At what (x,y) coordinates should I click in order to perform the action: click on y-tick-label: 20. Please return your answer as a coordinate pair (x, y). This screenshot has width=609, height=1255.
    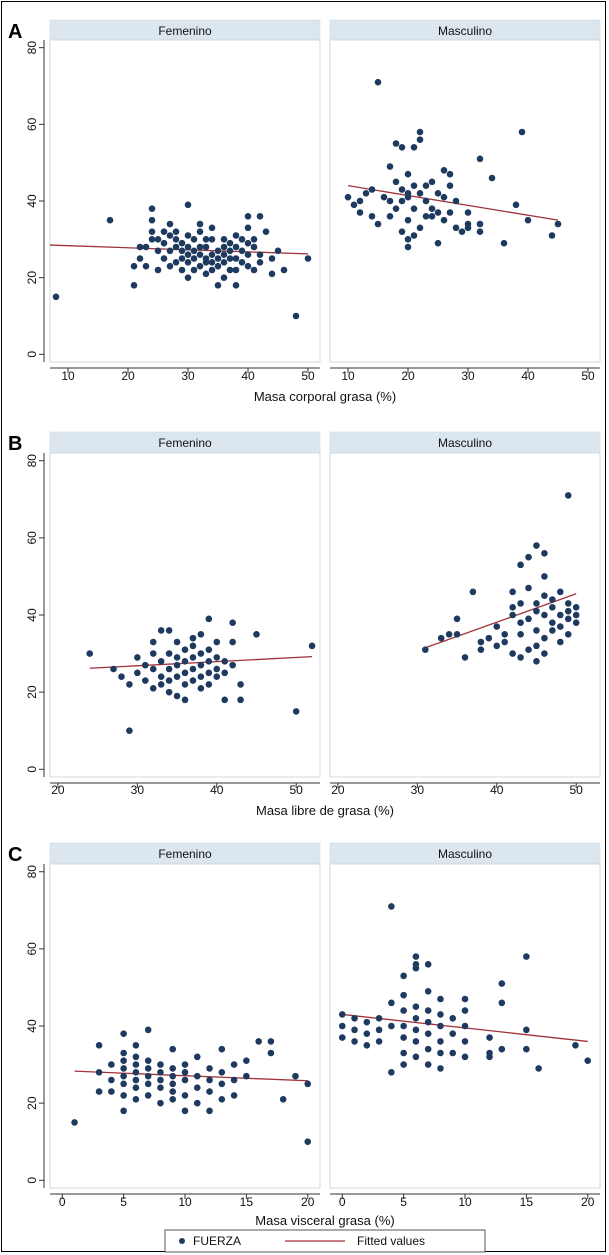
    Looking at the image, I should click on (32, 692).